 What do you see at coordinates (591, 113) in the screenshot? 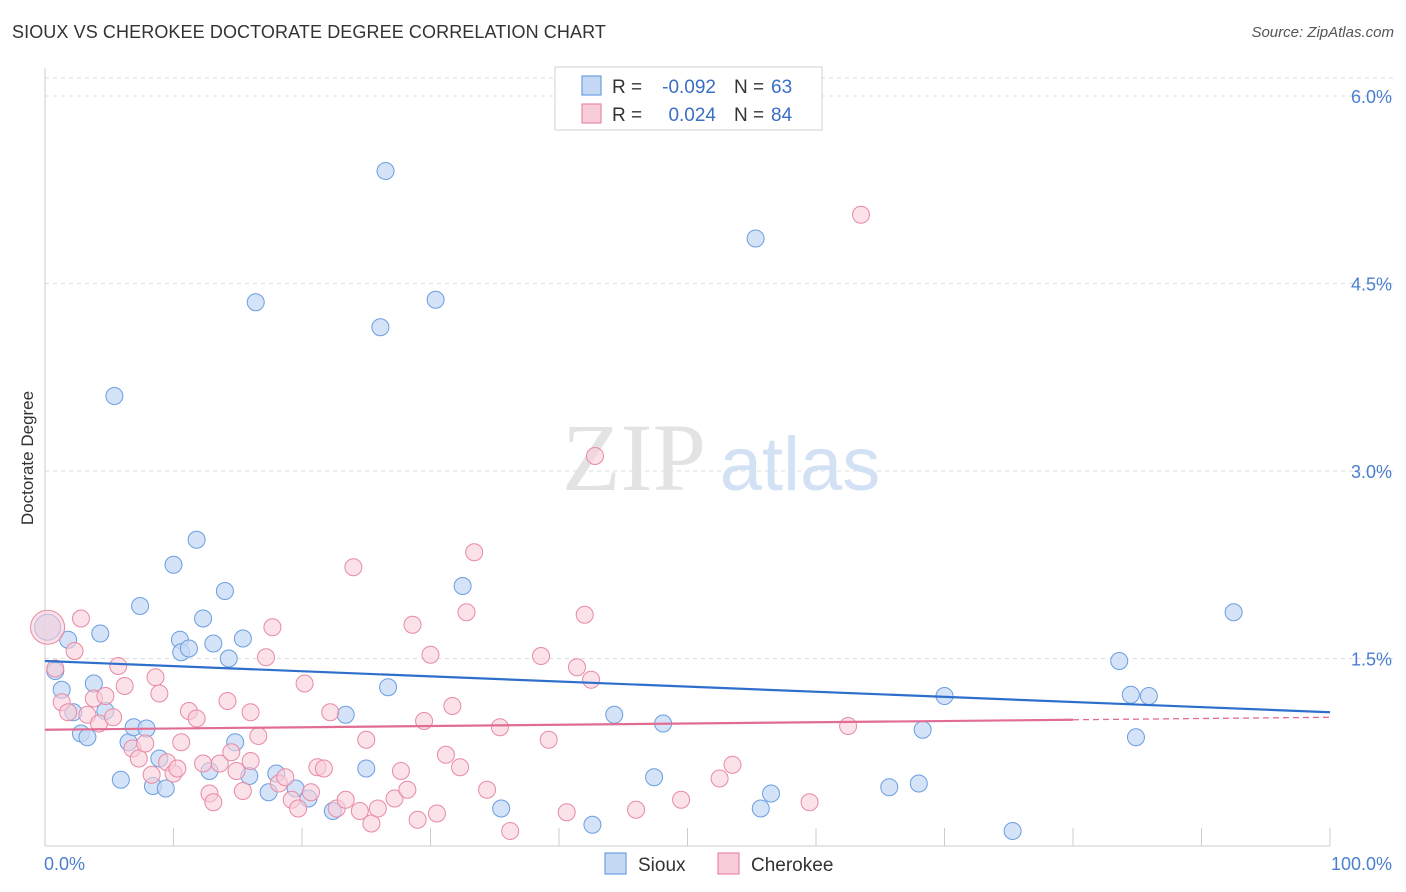
I see `legend-swatch-cherokee` at bounding box center [591, 113].